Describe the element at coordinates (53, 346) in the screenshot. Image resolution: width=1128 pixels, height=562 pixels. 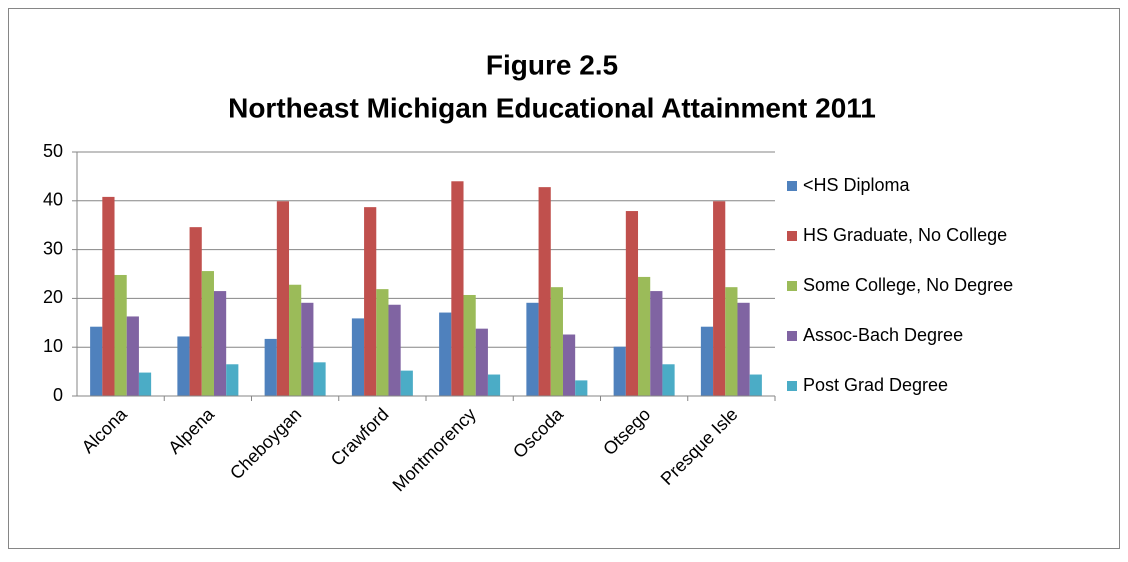
I see `y-tick-label: 10` at that location.